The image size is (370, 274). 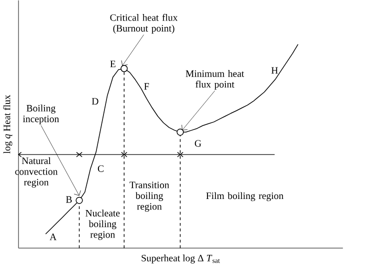 What do you see at coordinates (113, 63) in the screenshot?
I see `annotation: E` at bounding box center [113, 63].